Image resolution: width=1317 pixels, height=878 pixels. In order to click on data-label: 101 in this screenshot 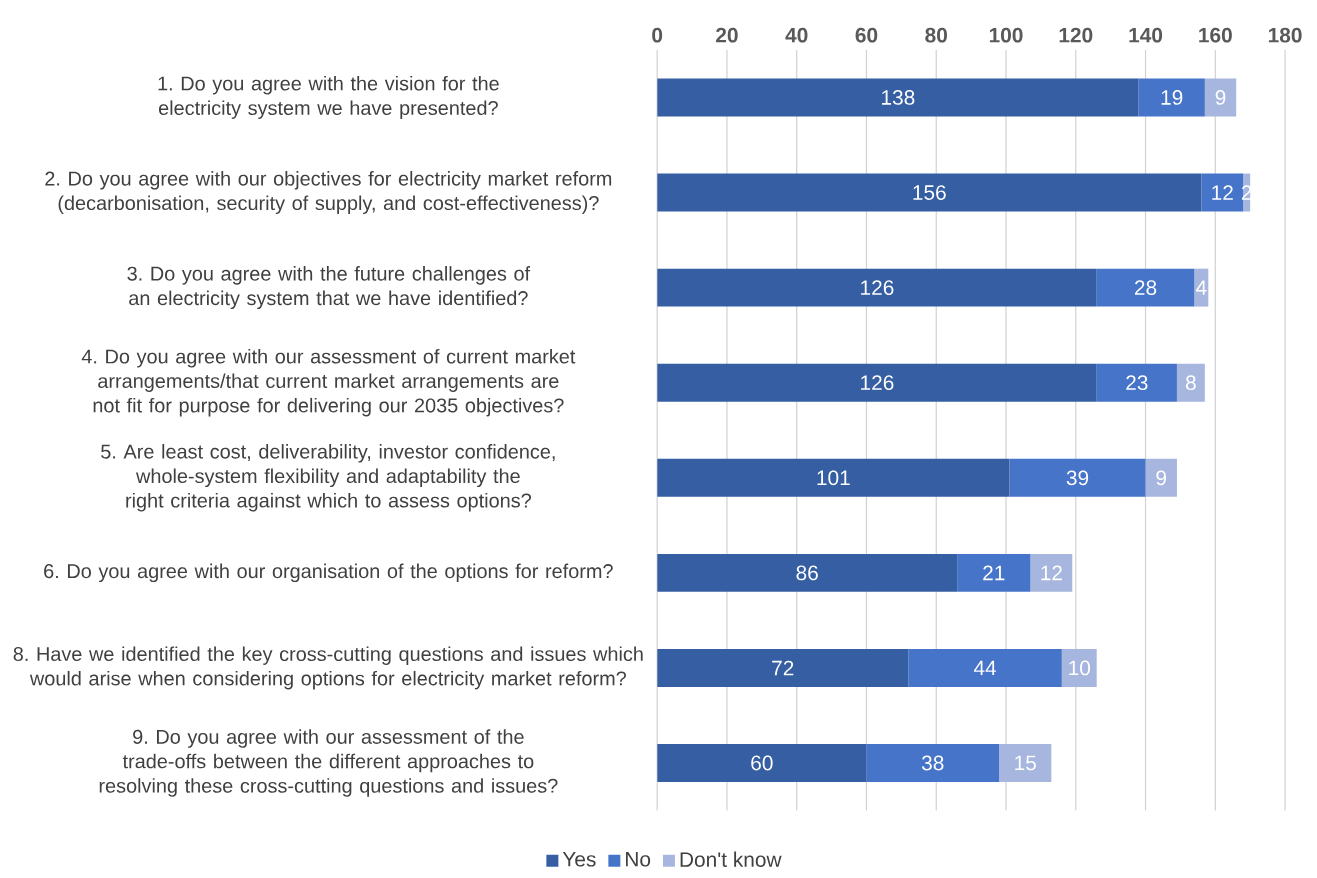, I will do `click(833, 478)`.